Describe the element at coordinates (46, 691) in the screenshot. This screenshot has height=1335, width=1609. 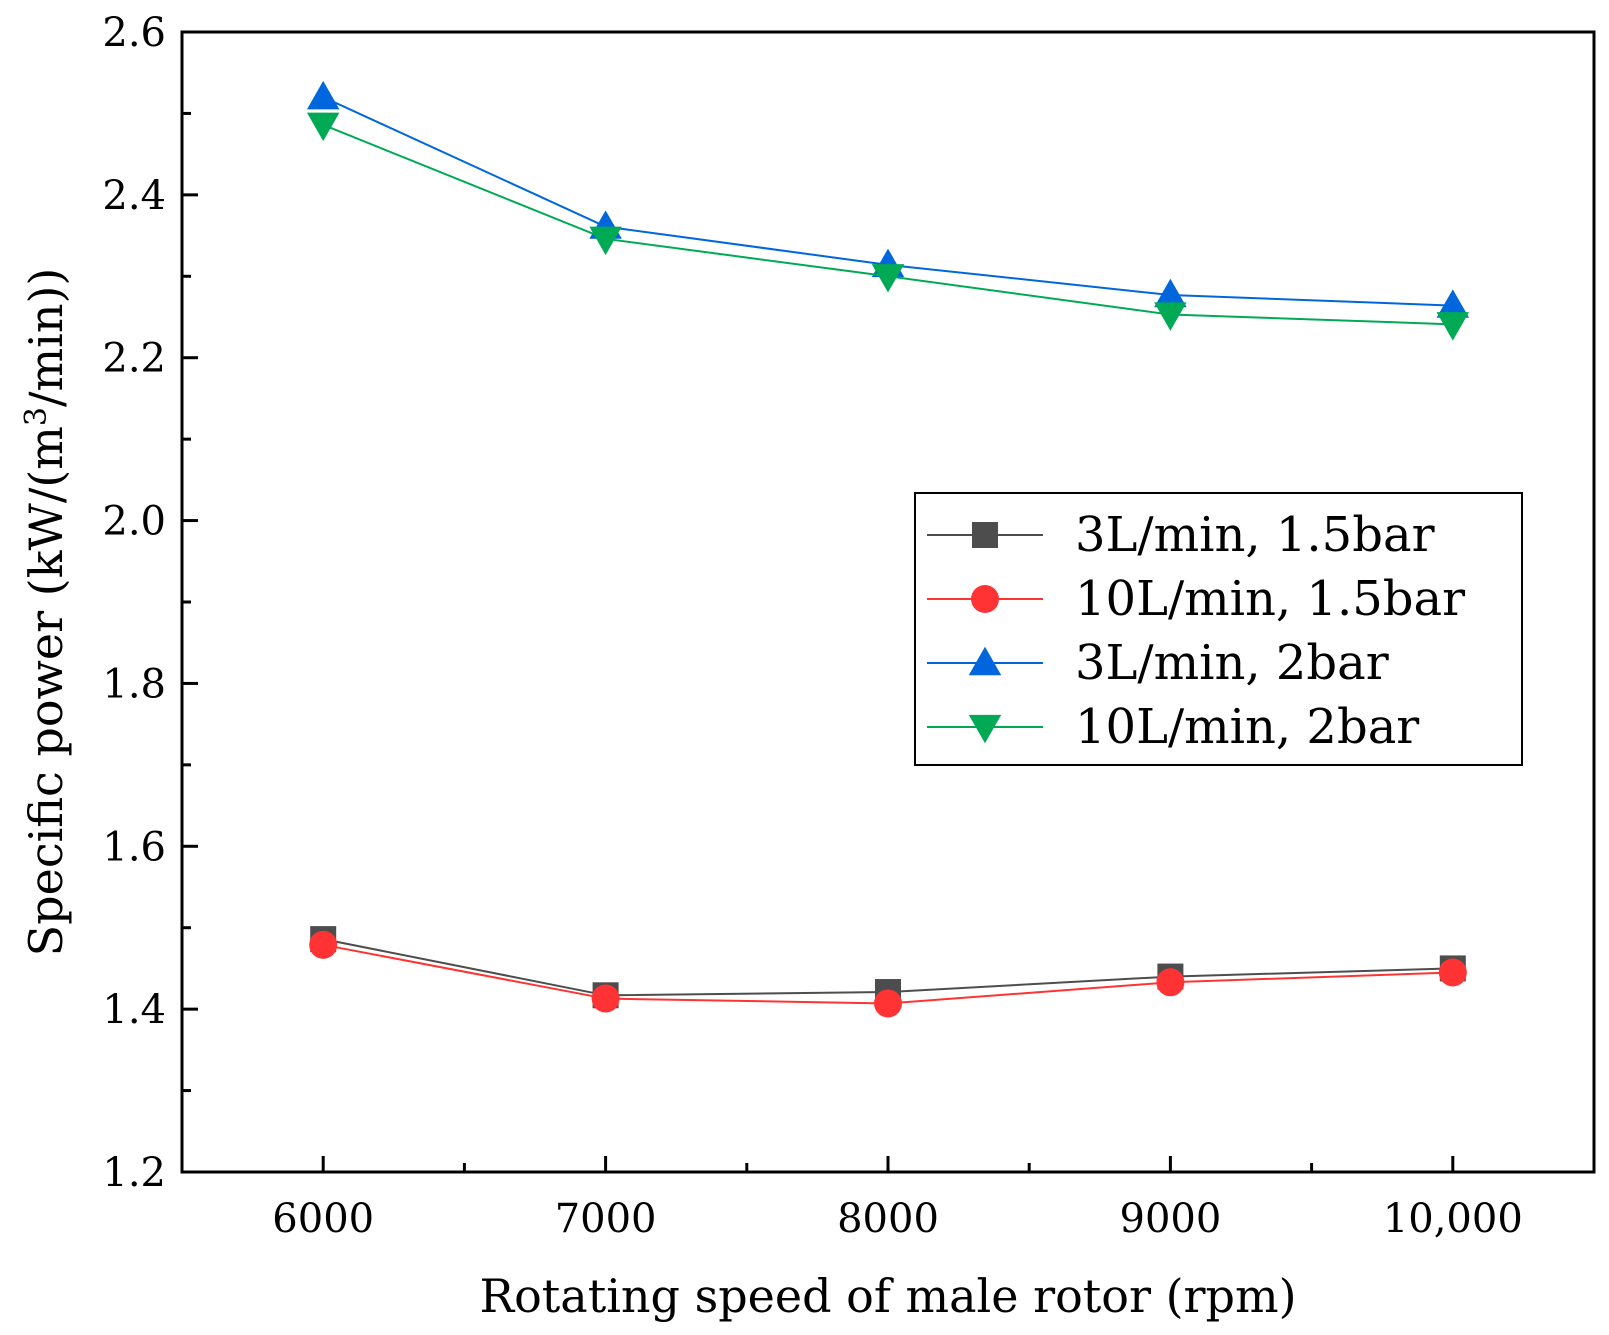
I see `y-axis-title-prefix: Specific power (kW/(m` at that location.